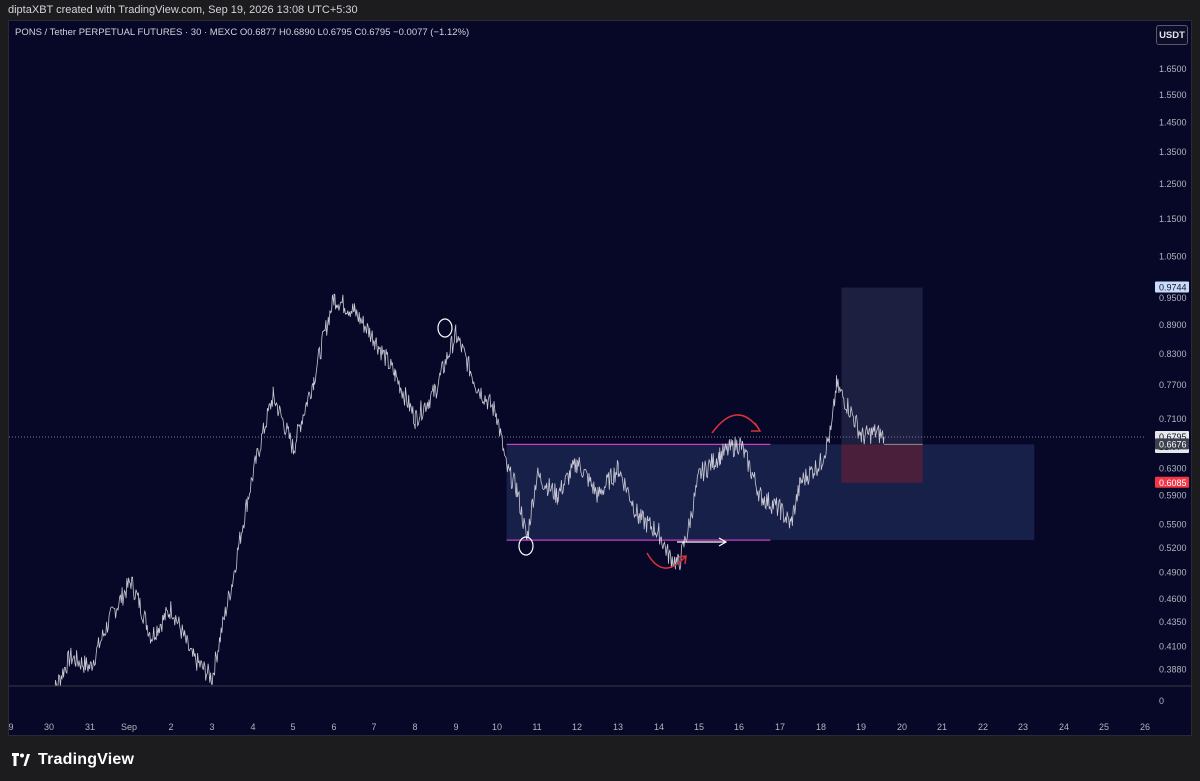 The image size is (1200, 781). Describe the element at coordinates (770, 492) in the screenshot. I see `range-box` at that location.